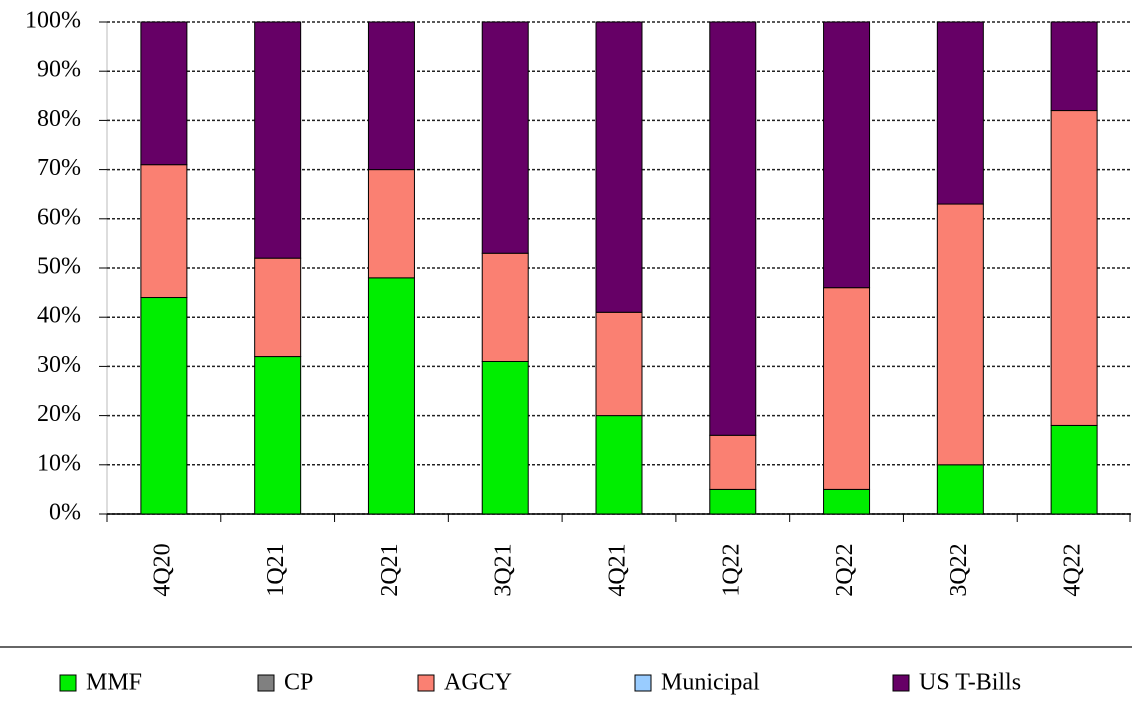 Image resolution: width=1132 pixels, height=715 pixels. Describe the element at coordinates (276, 569) in the screenshot. I see `x-tick-label: 1Q21` at that location.